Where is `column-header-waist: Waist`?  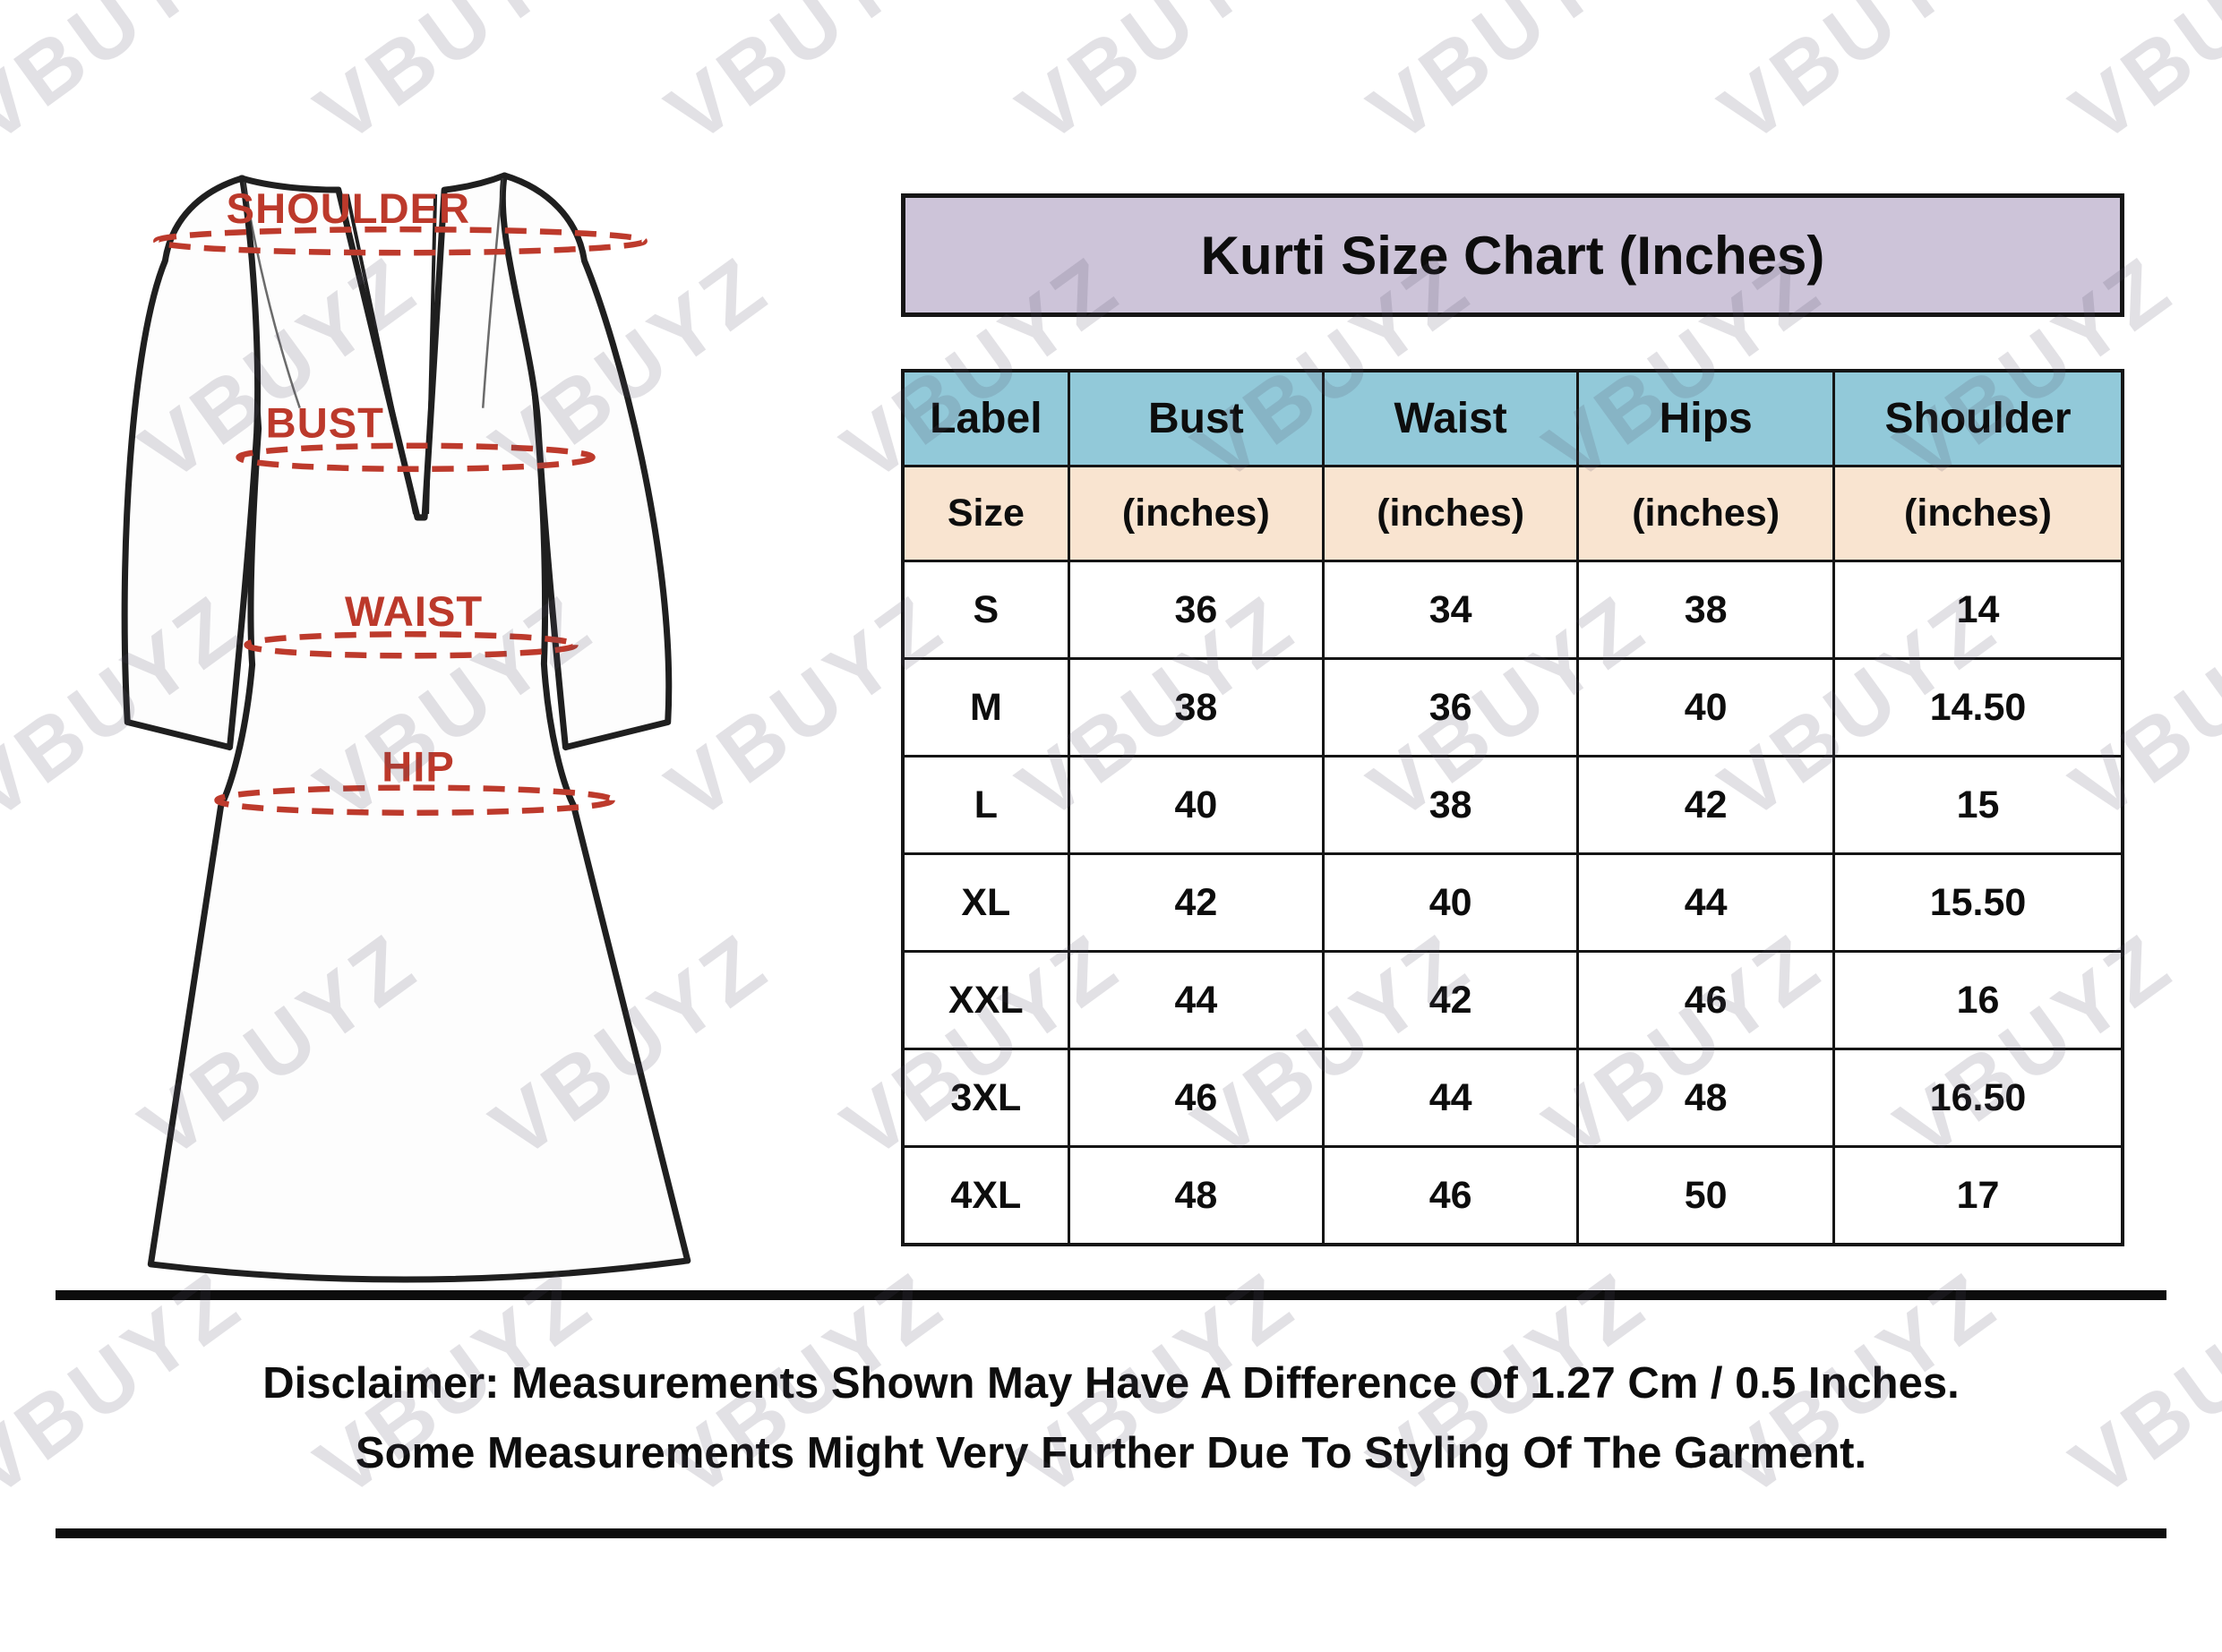 column-header-waist: Waist is located at coordinates (1451, 418).